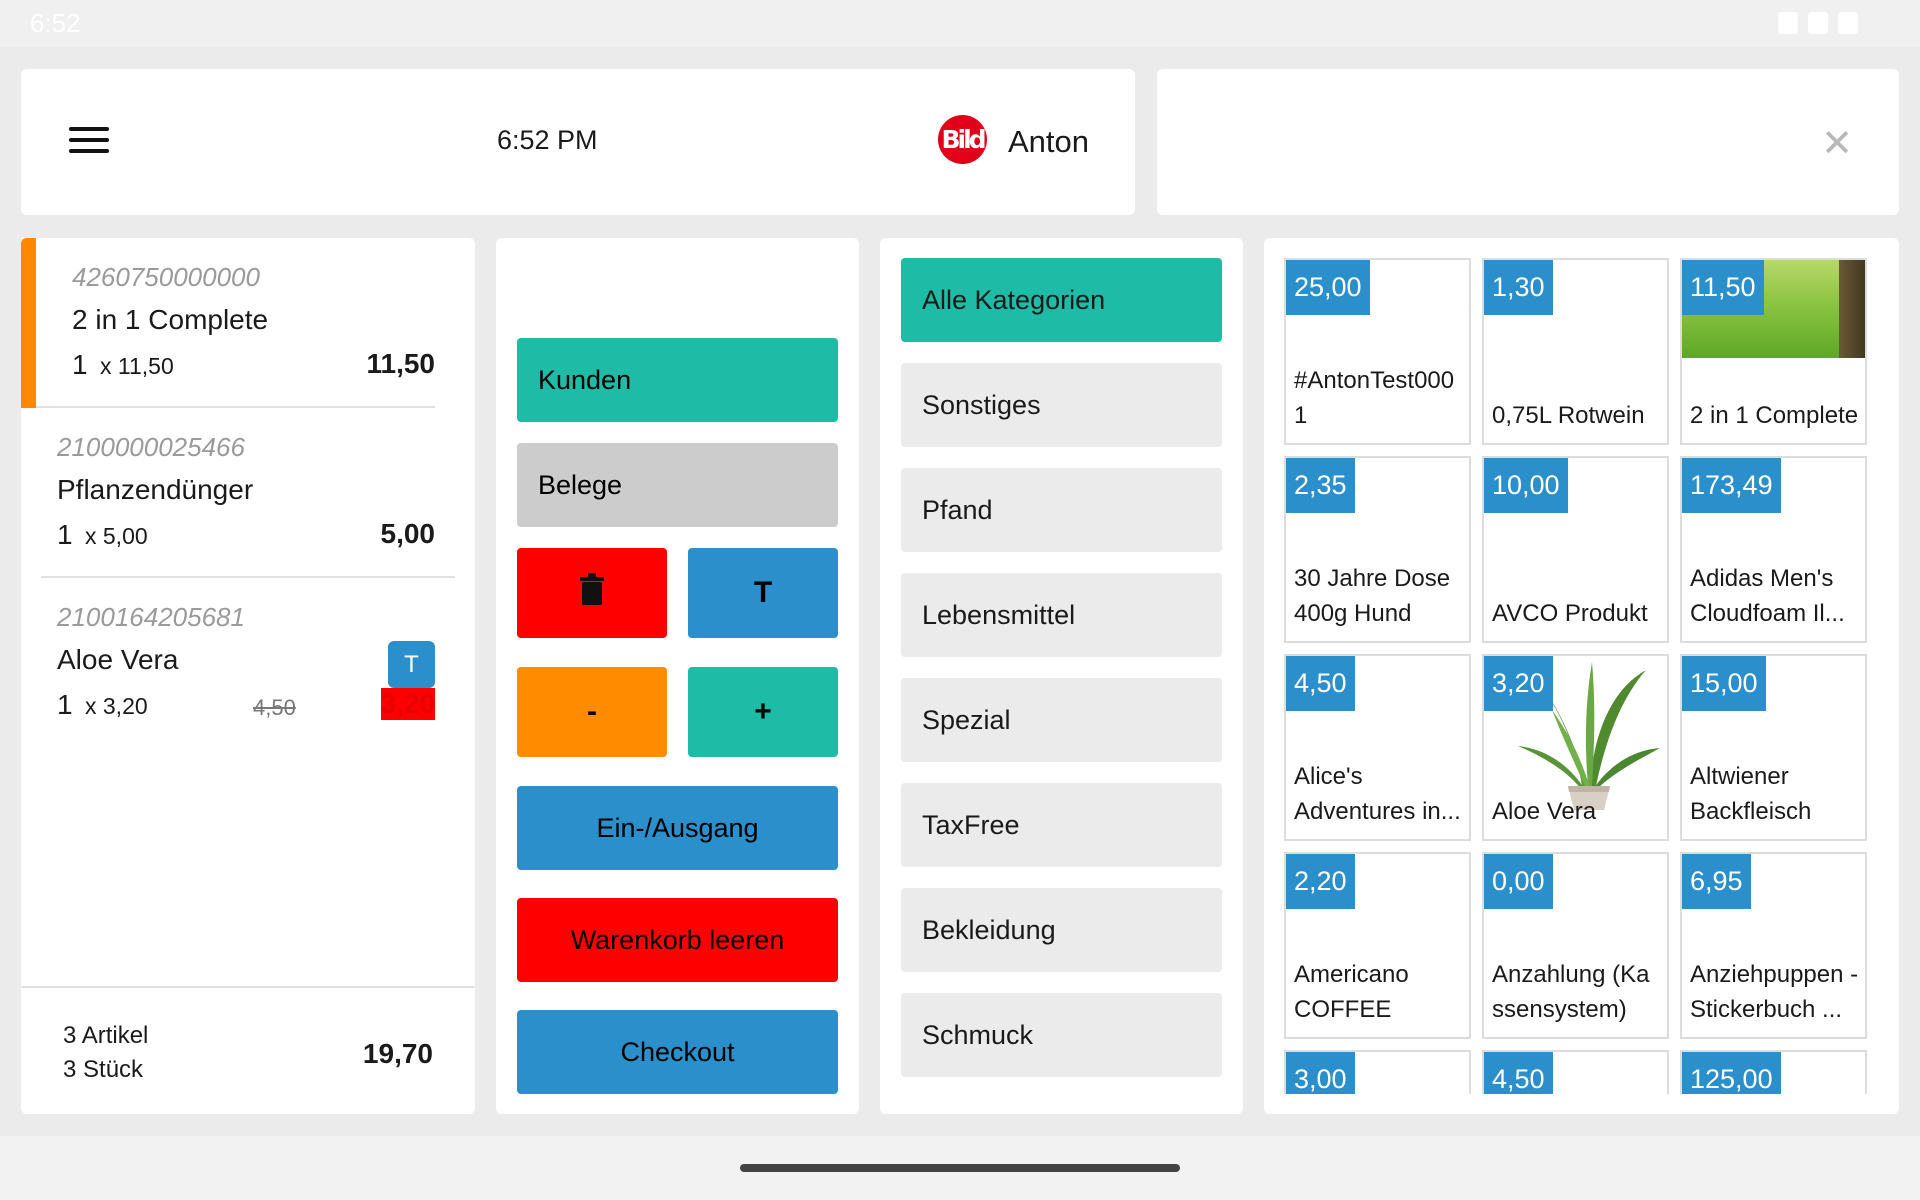 Image resolution: width=1920 pixels, height=1200 pixels. I want to click on product-name: Altwiener Backfleisch, so click(1751, 794).